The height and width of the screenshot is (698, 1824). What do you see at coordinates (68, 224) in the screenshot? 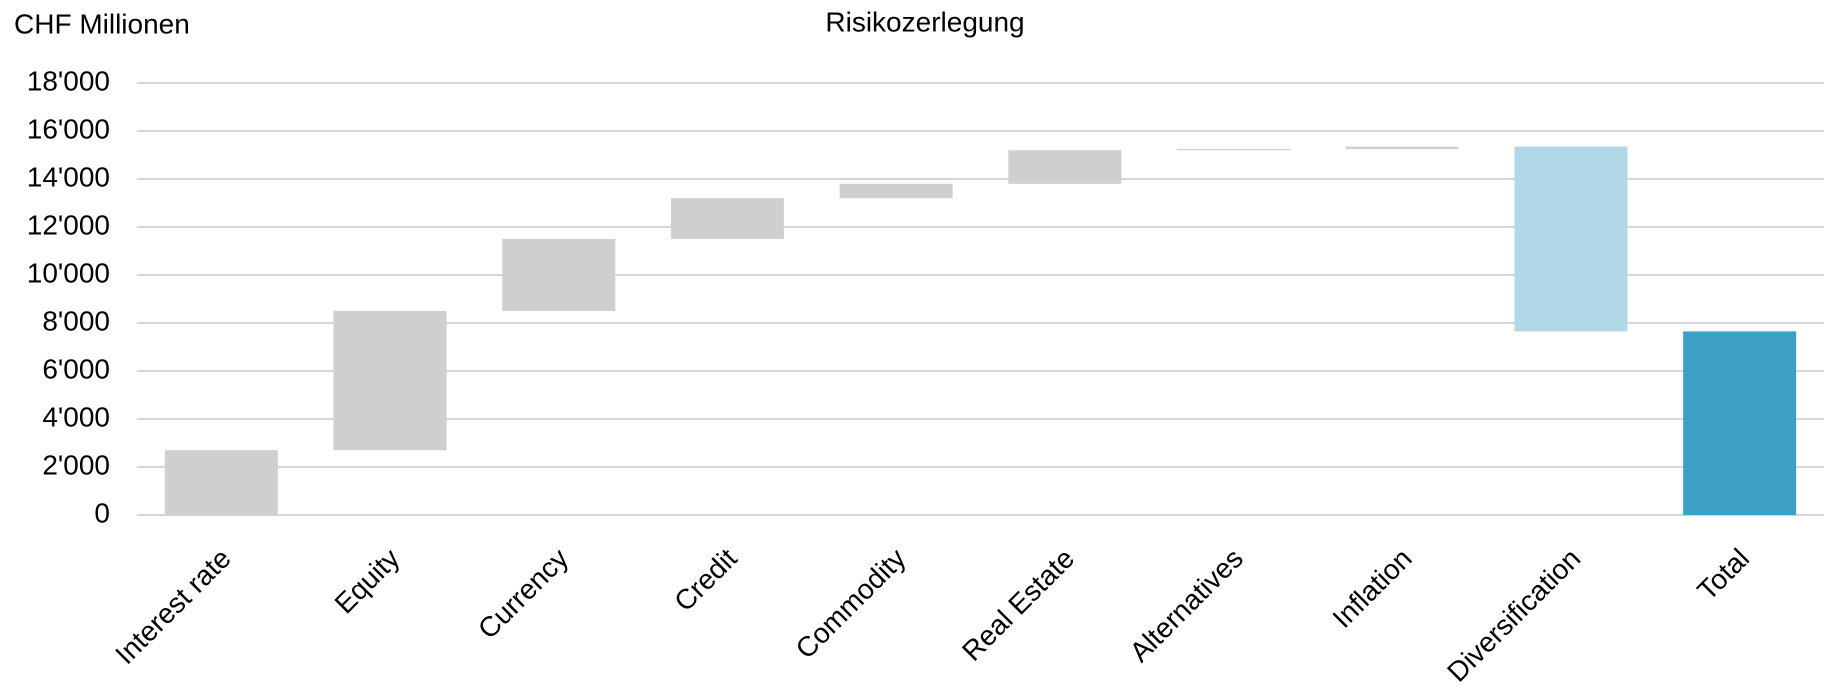
I see `y-tick-label: 12'000` at bounding box center [68, 224].